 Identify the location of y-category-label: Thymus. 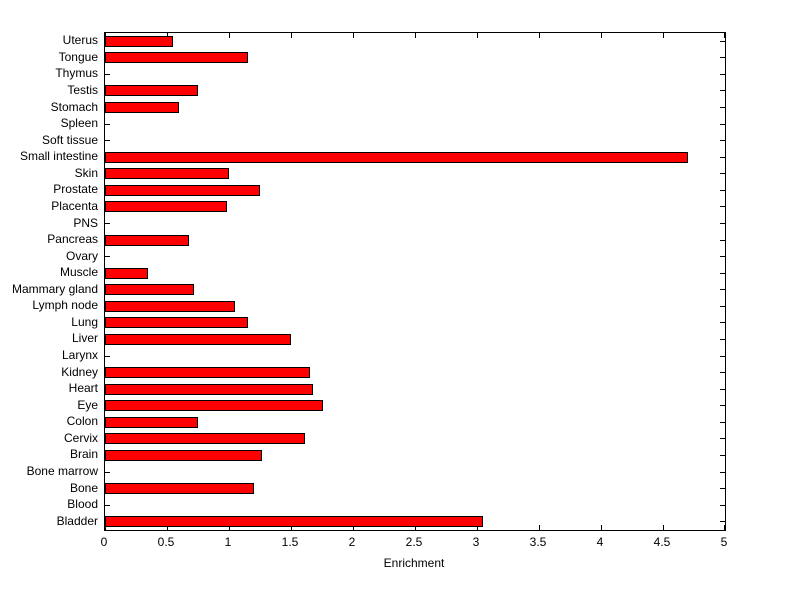
(76, 73).